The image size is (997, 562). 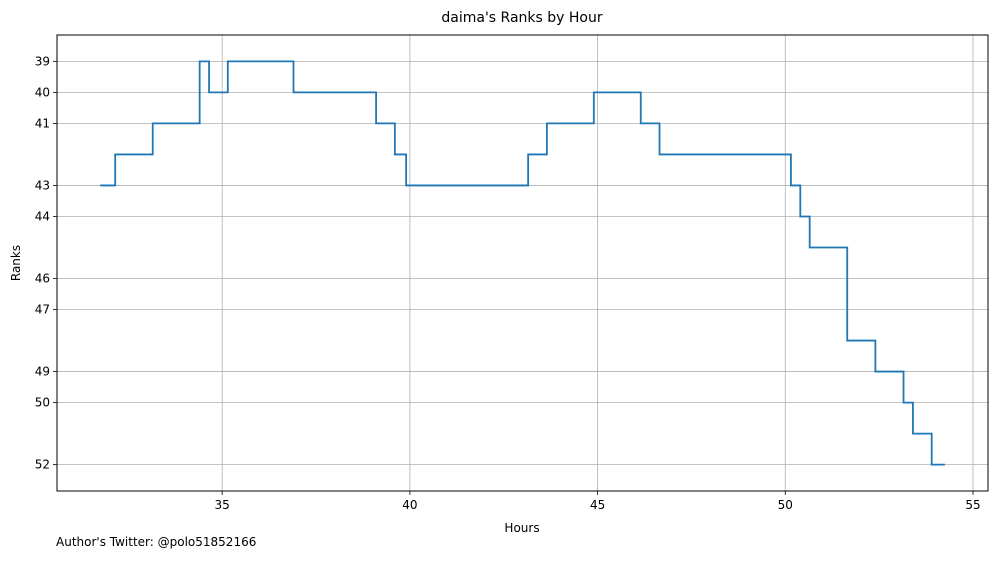 I want to click on y-tick-label: 47, so click(x=42, y=310).